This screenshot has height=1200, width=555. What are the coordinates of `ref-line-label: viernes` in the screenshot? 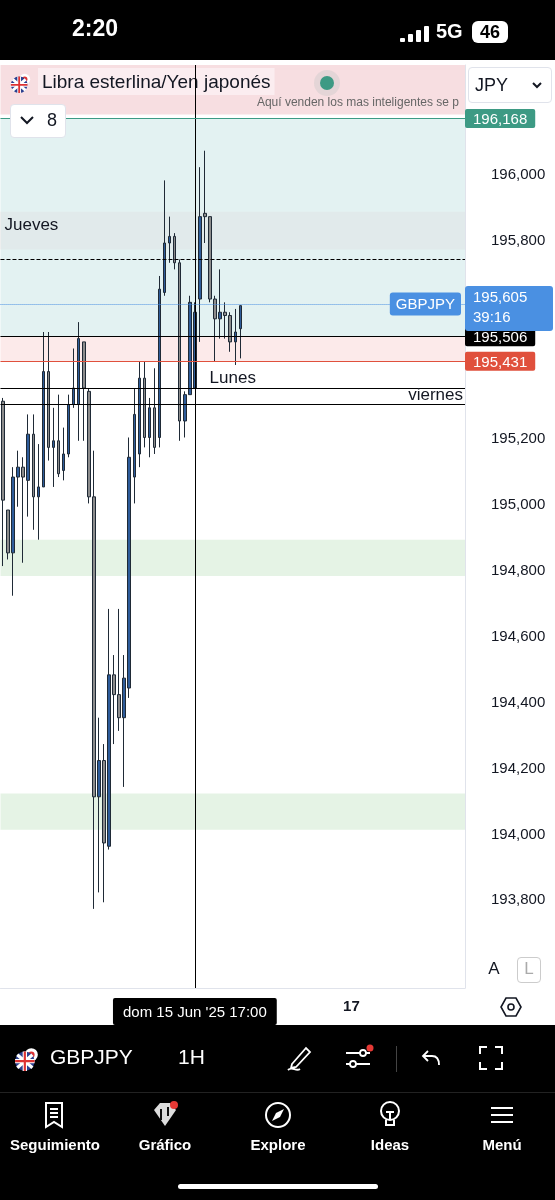 It's located at (435, 394).